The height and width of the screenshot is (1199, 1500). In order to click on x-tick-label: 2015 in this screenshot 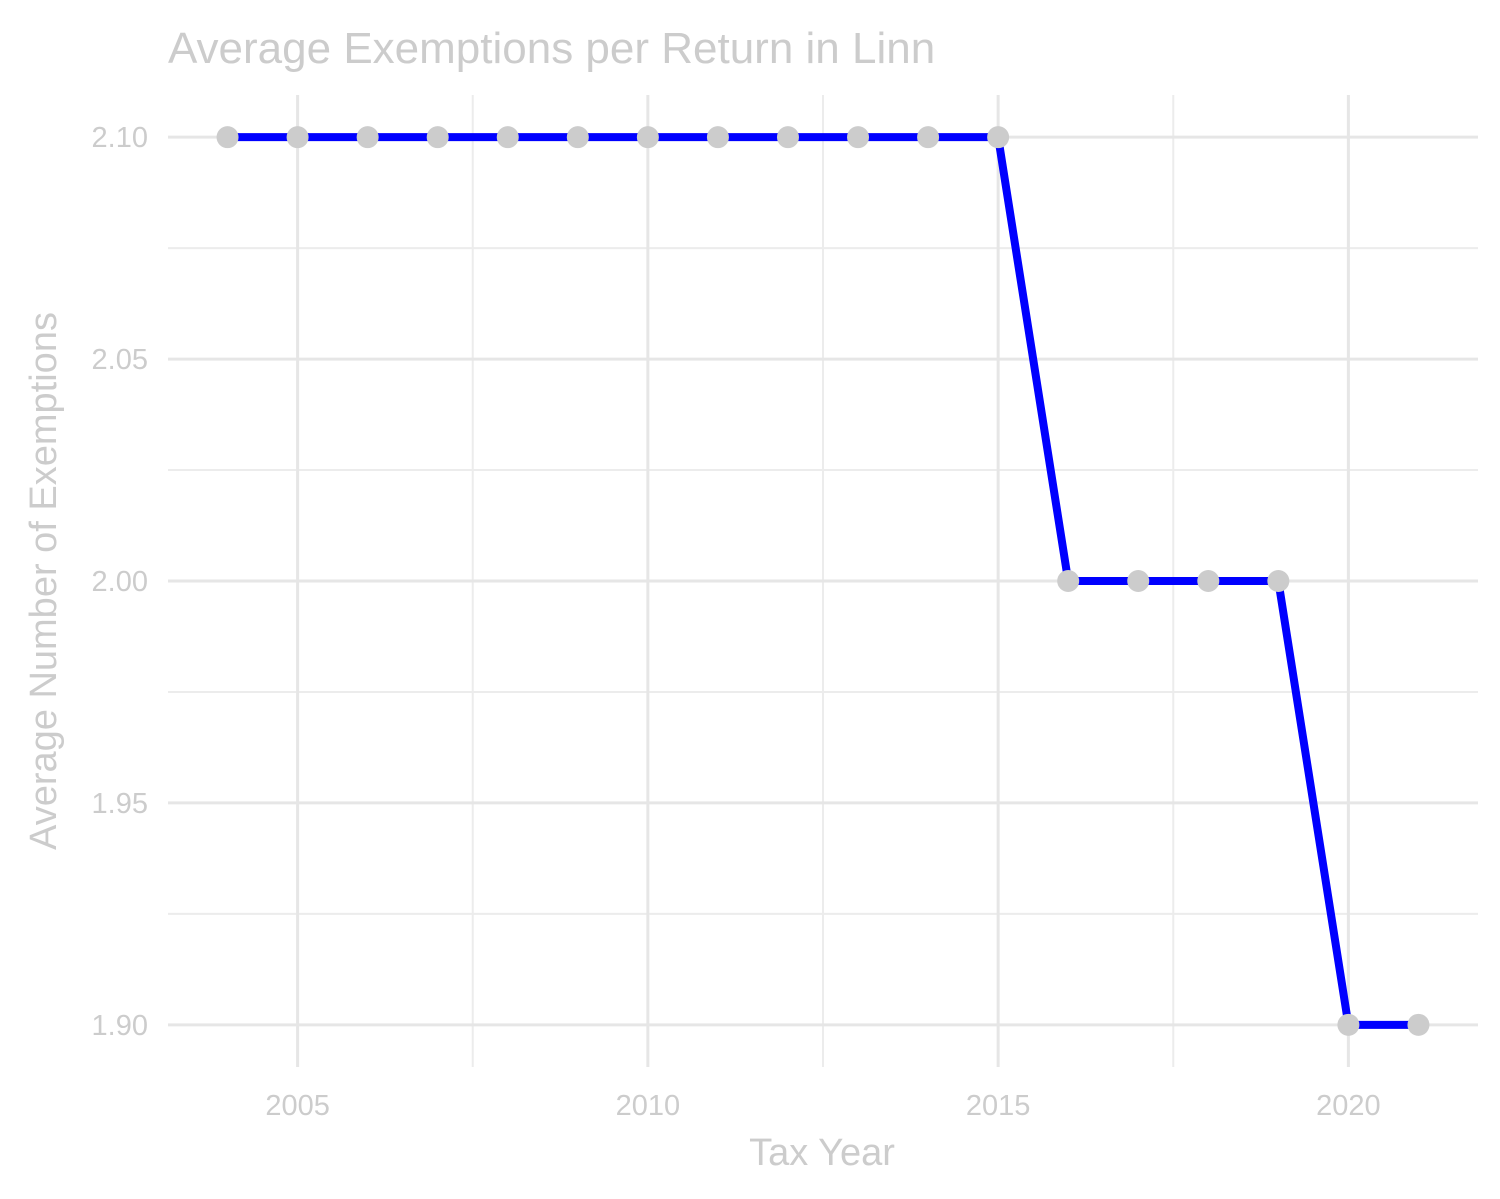, I will do `click(998, 1106)`.